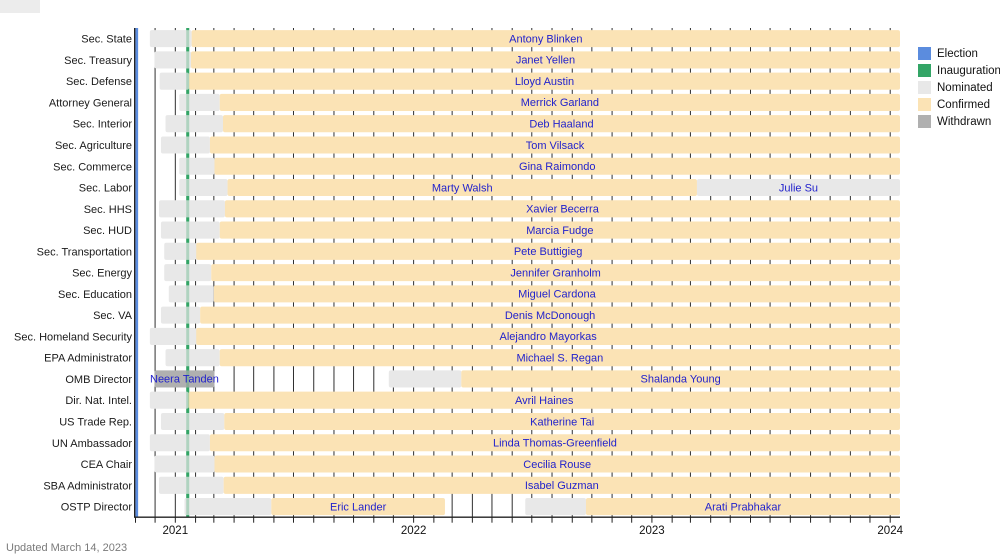  Describe the element at coordinates (113, 316) in the screenshot. I see `row-label-sec-va: Sec. VA` at that location.